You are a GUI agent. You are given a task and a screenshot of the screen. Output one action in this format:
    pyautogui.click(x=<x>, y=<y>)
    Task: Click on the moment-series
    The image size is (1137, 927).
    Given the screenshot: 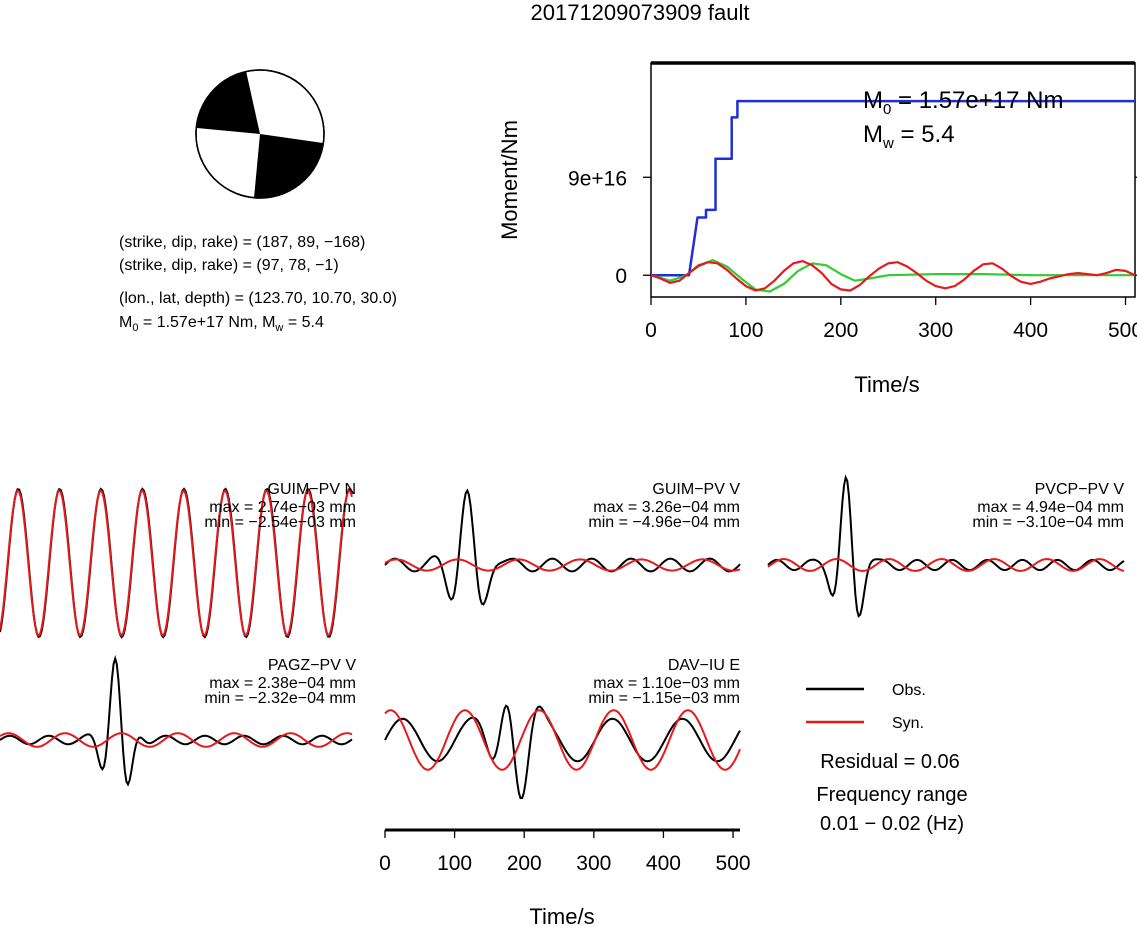 What is the action you would take?
    pyautogui.click(x=893, y=196)
    